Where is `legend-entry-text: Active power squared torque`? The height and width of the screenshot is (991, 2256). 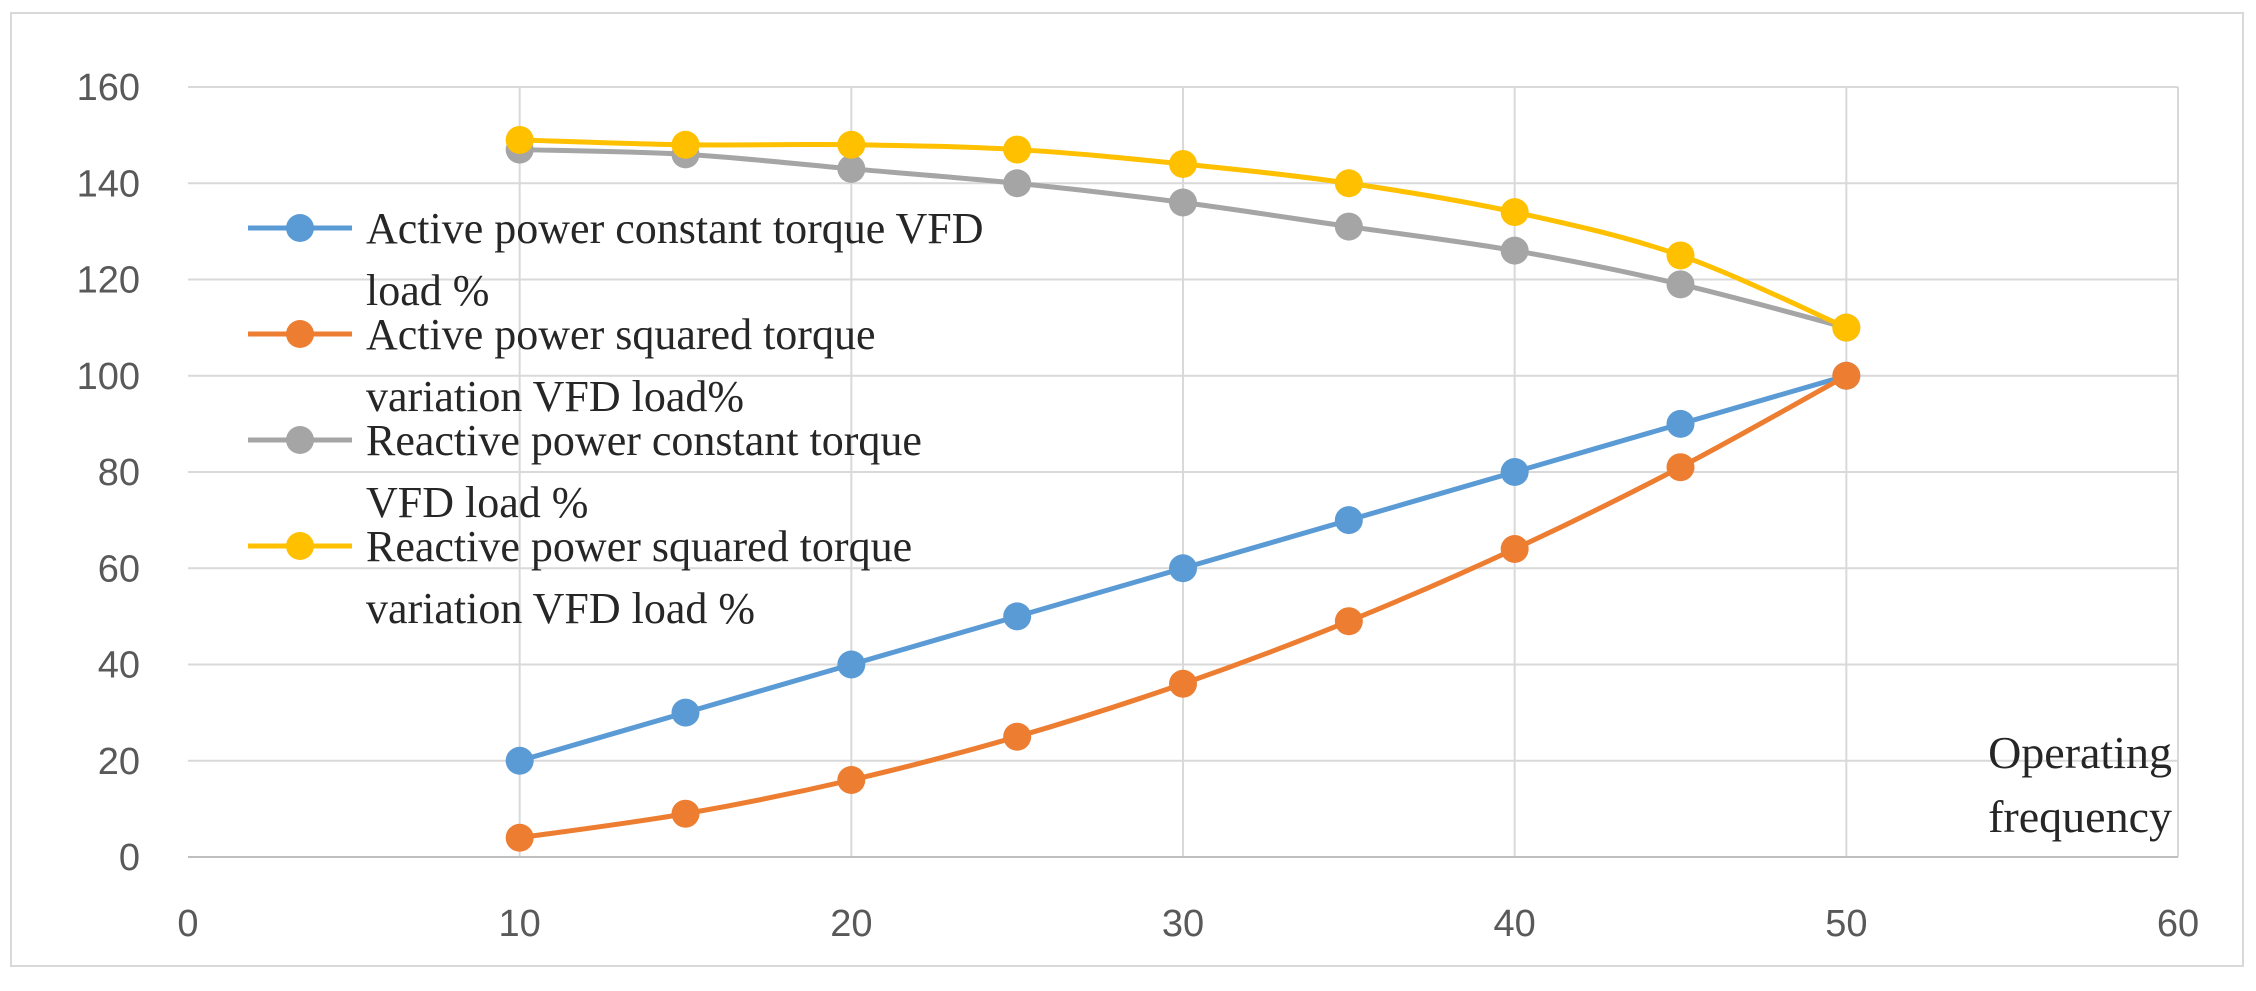
legend-entry-text: Active power squared torque is located at coordinates (620, 334).